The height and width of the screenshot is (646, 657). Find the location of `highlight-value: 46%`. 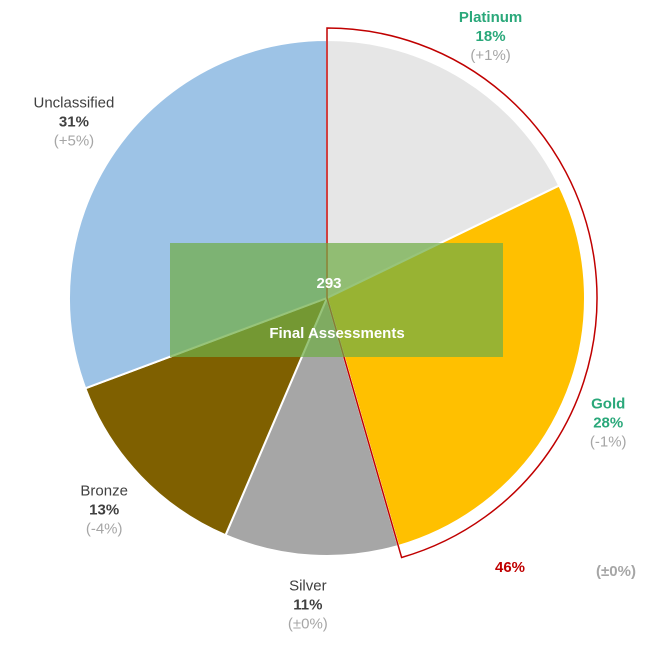

highlight-value: 46% is located at coordinates (510, 567).